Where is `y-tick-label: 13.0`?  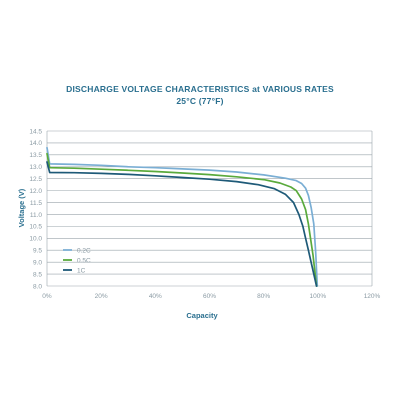
y-tick-label: 13.0 is located at coordinates (35, 167).